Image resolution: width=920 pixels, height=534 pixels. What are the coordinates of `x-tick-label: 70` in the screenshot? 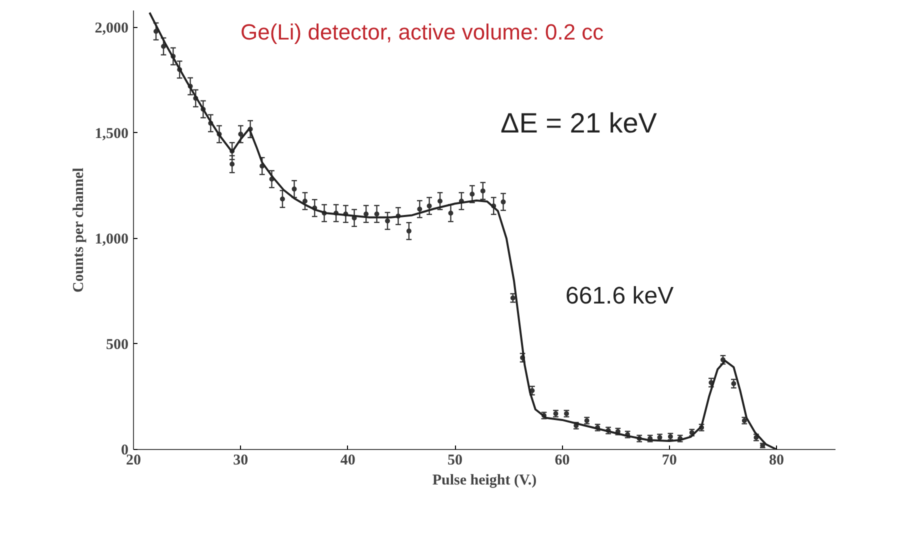 It's located at (669, 460).